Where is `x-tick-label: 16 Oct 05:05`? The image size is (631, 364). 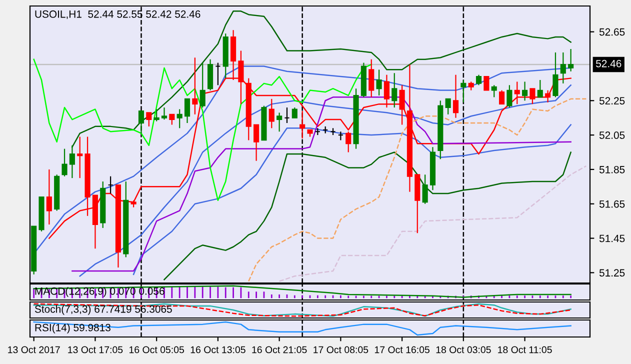 x-tick-label: 16 Oct 05:05 is located at coordinates (156, 350).